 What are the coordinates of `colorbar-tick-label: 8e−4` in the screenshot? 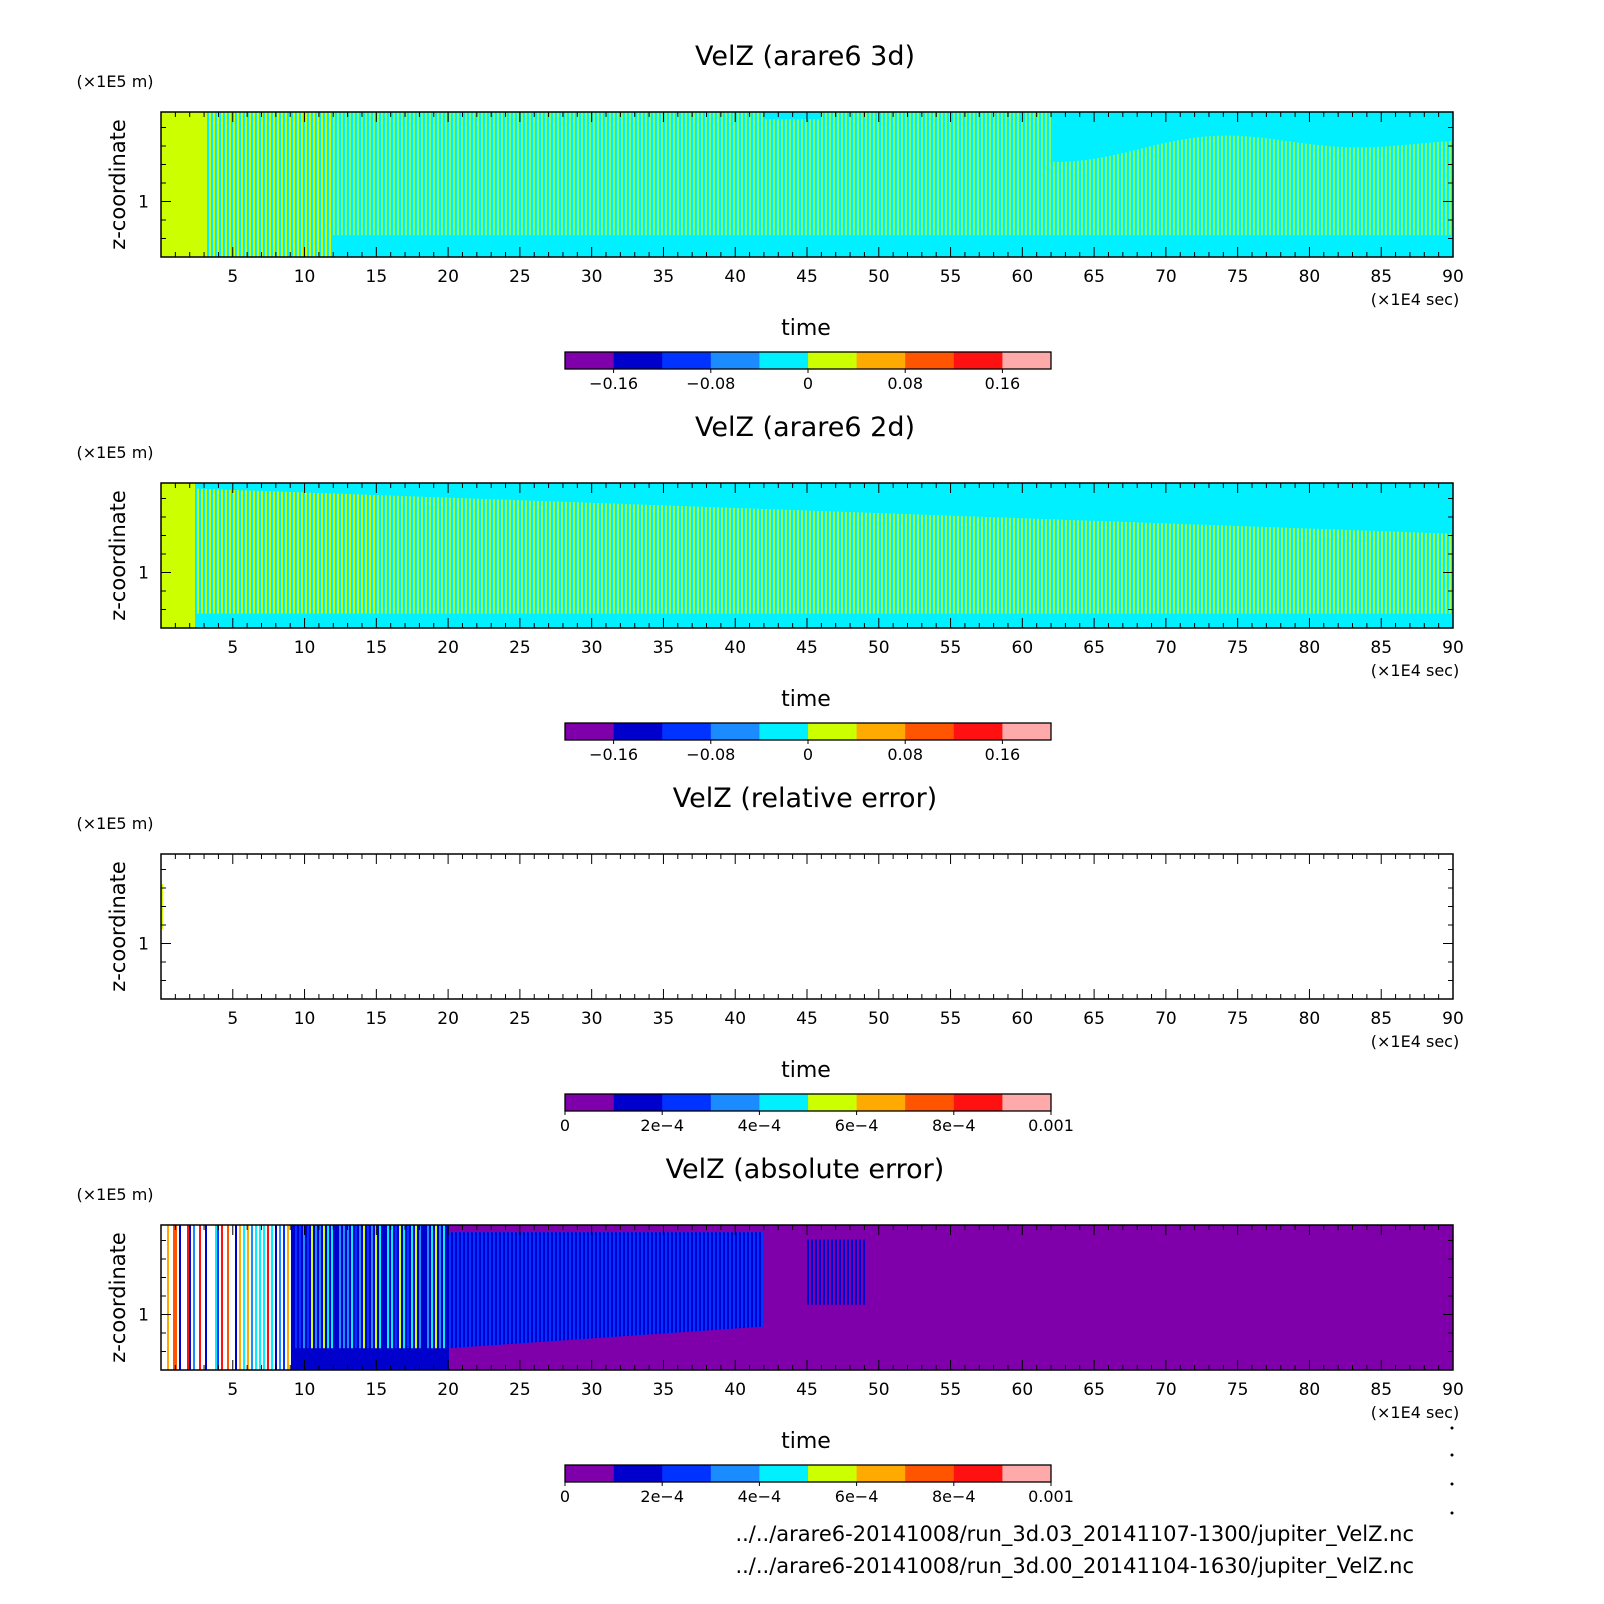 It's located at (954, 1496).